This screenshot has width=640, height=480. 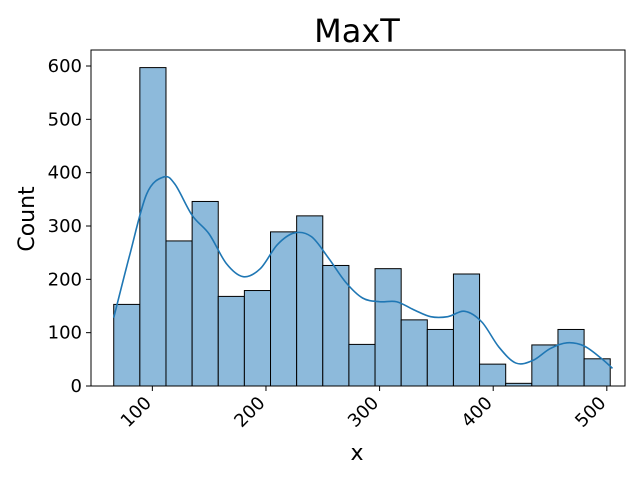 What do you see at coordinates (65, 66) in the screenshot?
I see `y-tick-label: 600` at bounding box center [65, 66].